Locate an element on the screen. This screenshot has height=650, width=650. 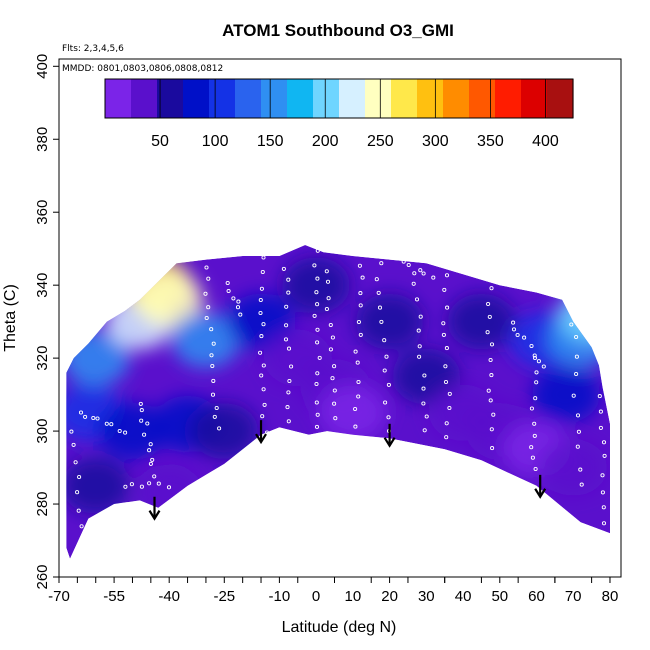
x-tick-label-0: -70 is located at coordinates (59, 596).